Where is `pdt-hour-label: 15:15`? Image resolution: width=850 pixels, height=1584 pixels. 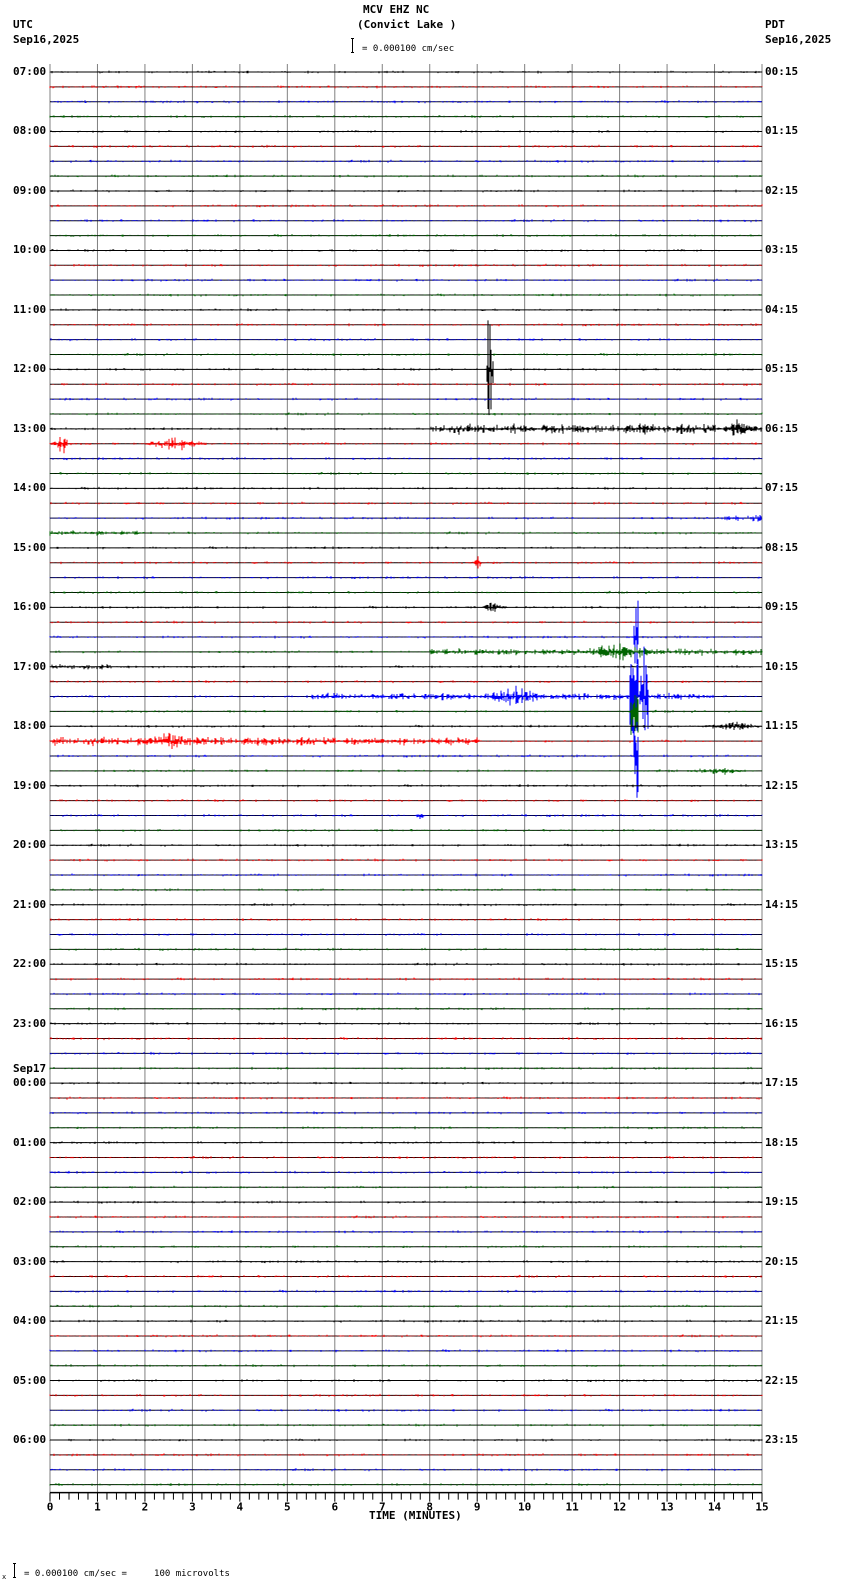
pdt-hour-label: 15:15 is located at coordinates (782, 964).